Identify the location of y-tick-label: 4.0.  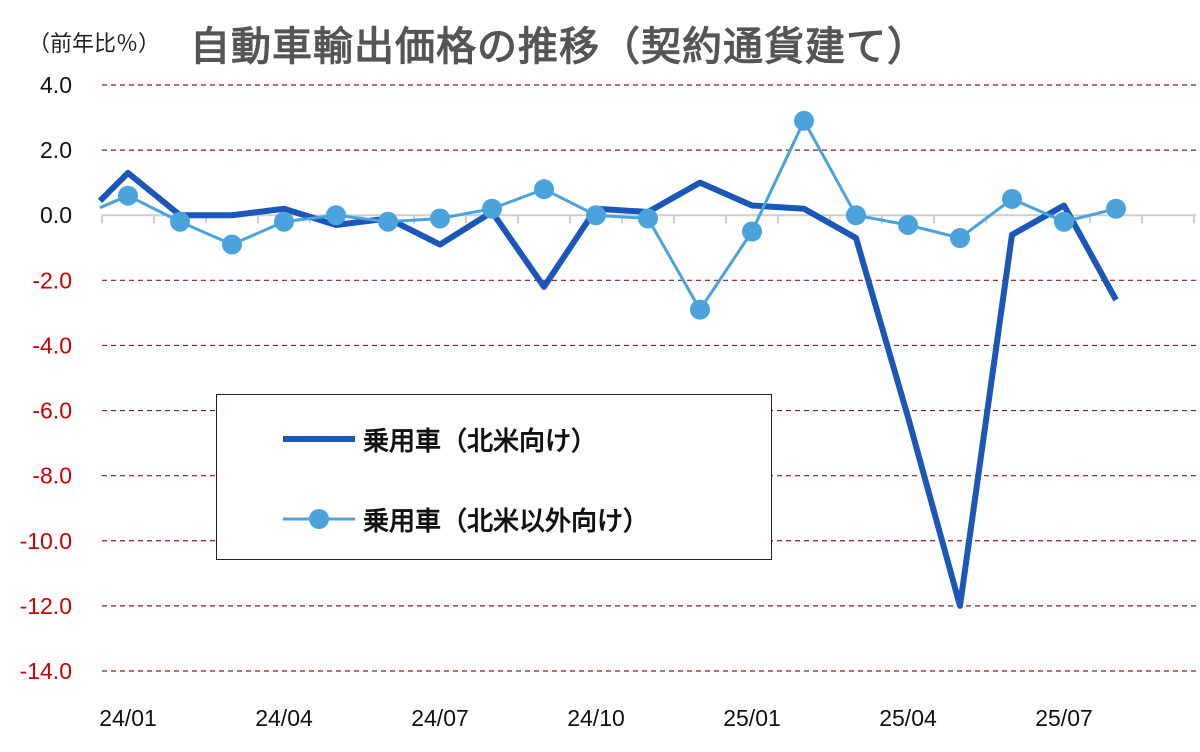
(56, 85).